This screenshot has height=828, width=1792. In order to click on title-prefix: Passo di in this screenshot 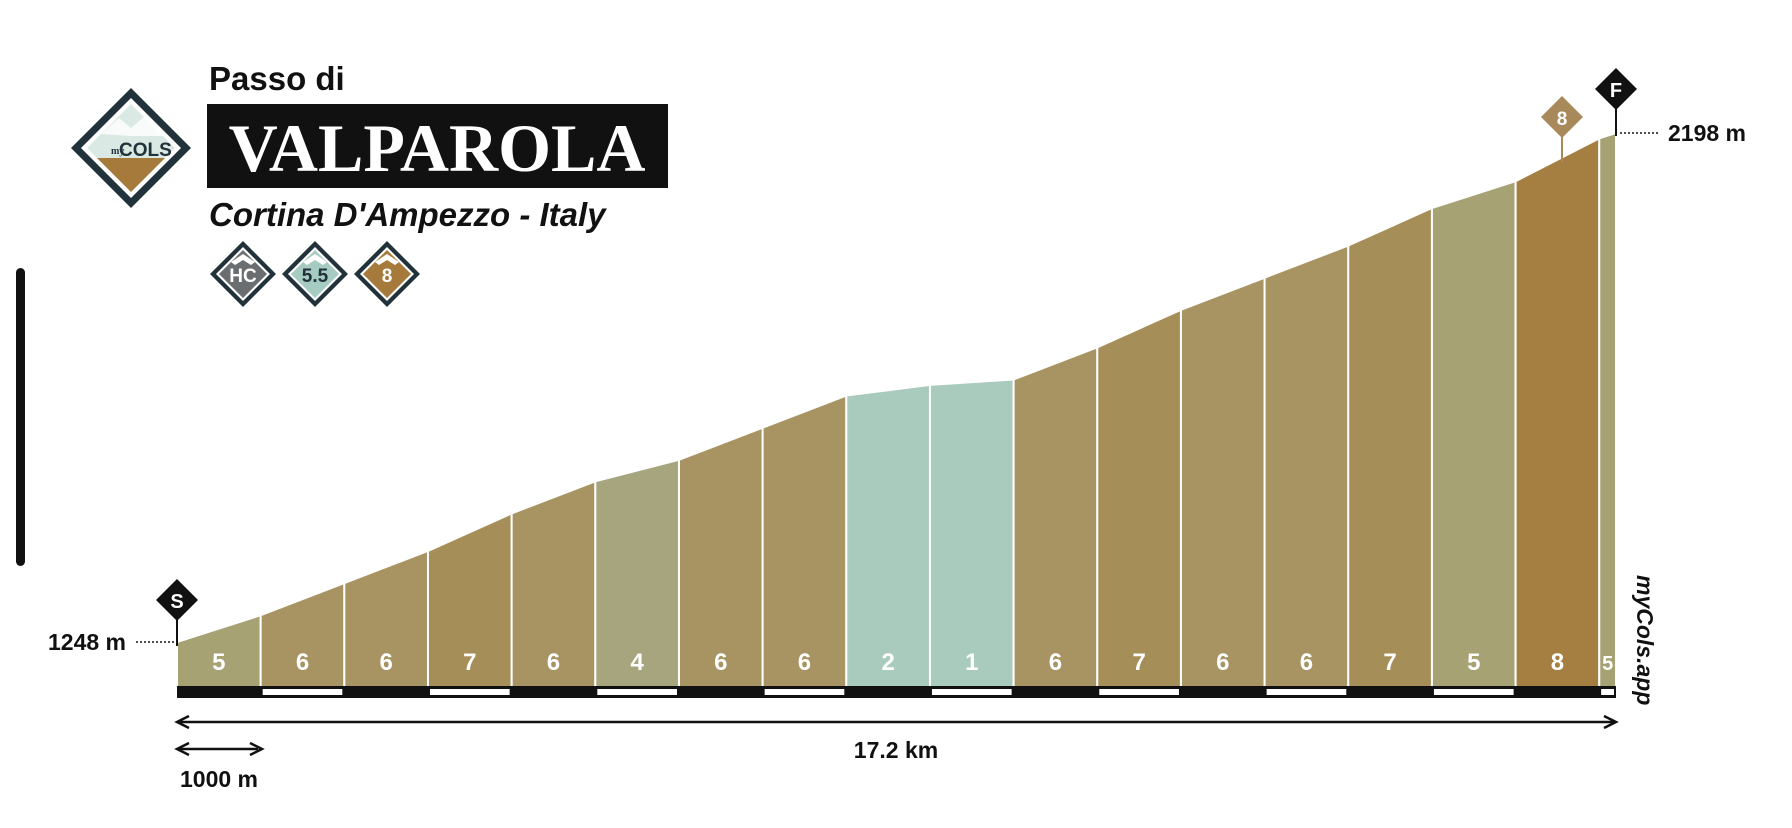, I will do `click(277, 78)`.